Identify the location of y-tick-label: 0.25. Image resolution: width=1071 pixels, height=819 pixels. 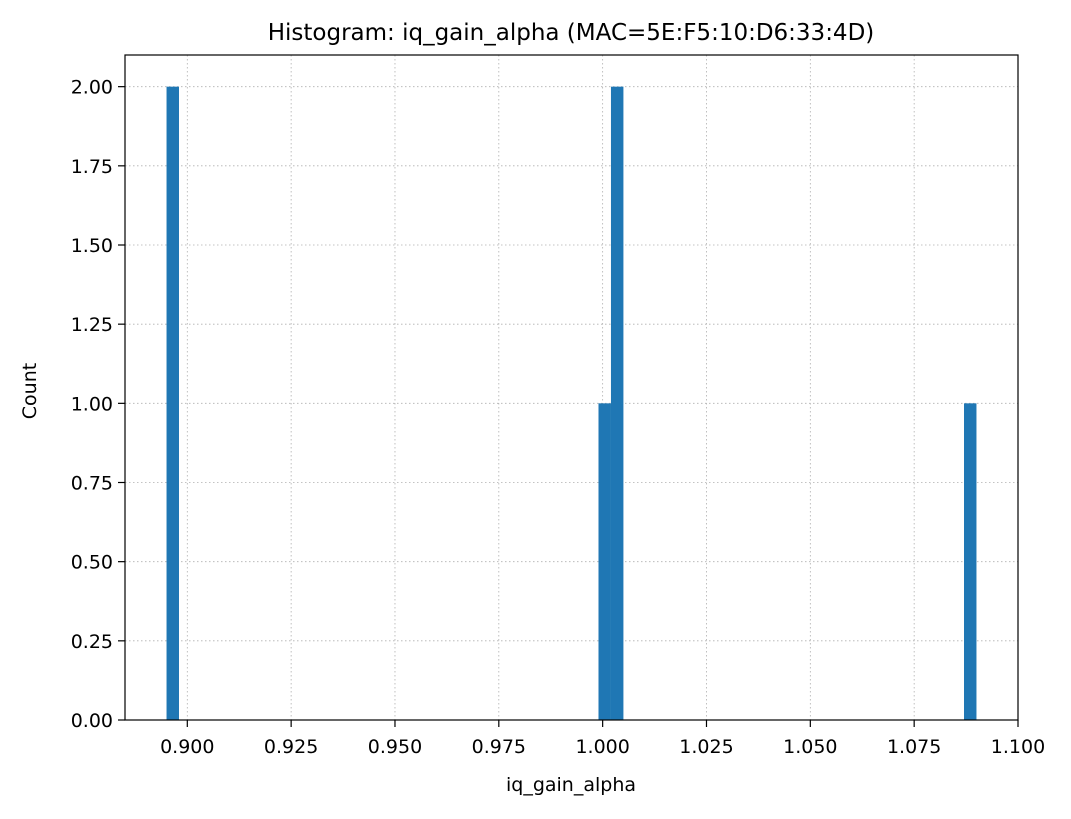
(92, 642).